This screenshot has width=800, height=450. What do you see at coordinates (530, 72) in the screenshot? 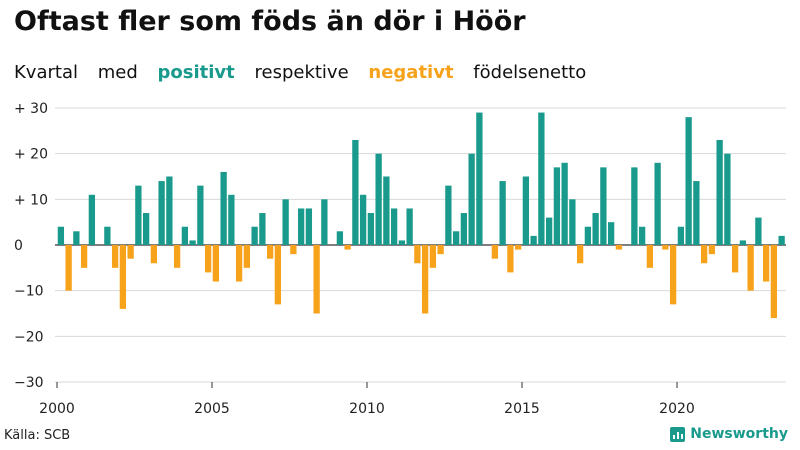
I see `subtitle-word-net-births: födelsenetto` at bounding box center [530, 72].